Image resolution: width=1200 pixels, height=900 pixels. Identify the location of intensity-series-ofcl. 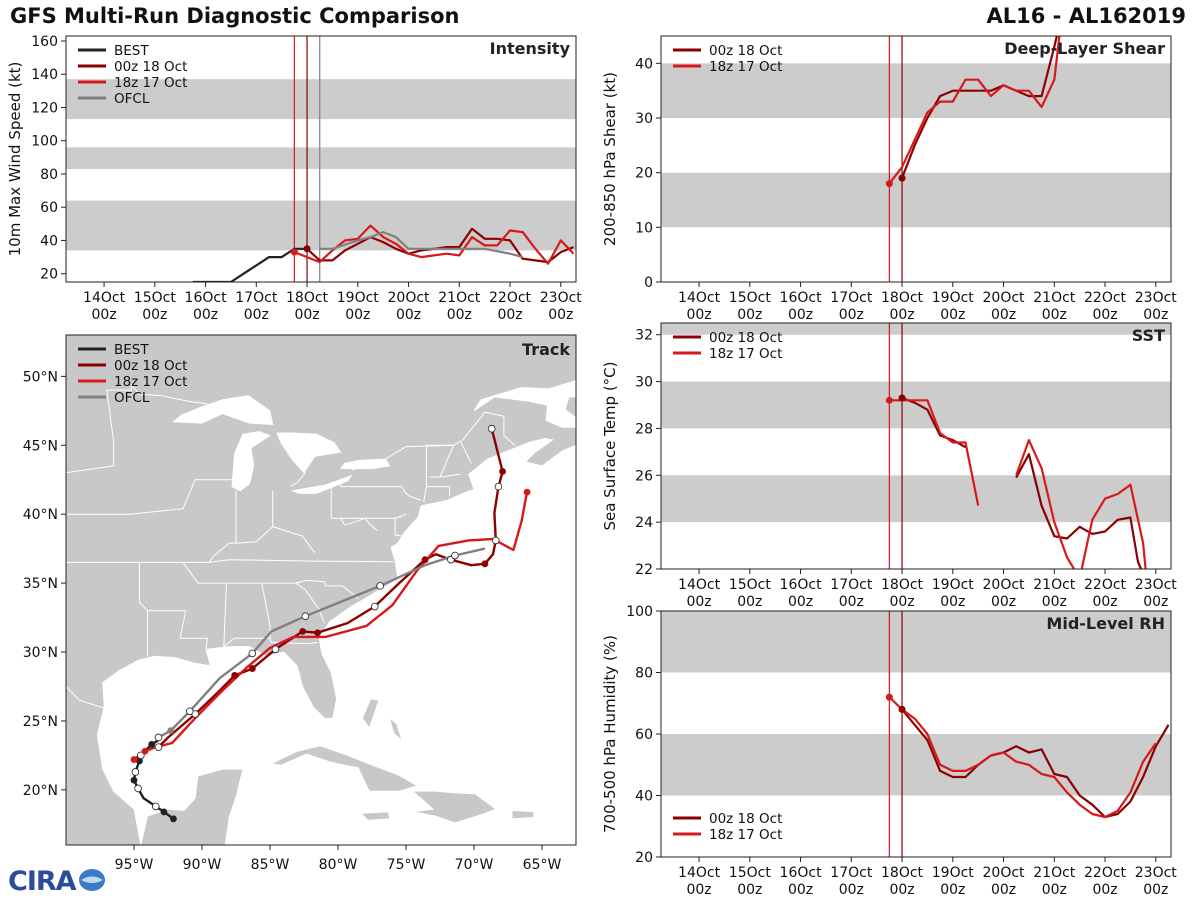
(421, 245).